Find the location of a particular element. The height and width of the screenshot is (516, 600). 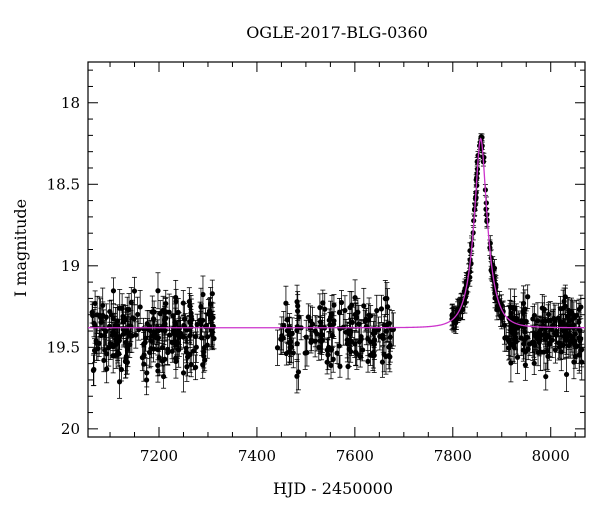

y-tick-label: 20 is located at coordinates (70, 429).